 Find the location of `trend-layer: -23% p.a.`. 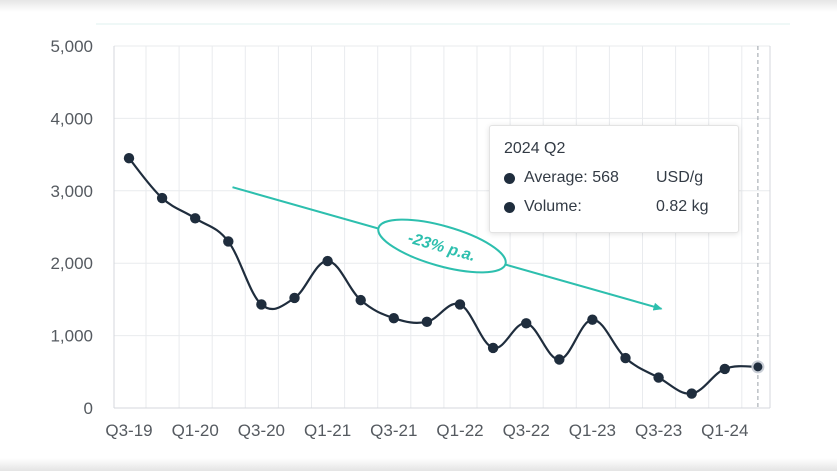

trend-layer: -23% p.a. is located at coordinates (447, 248).